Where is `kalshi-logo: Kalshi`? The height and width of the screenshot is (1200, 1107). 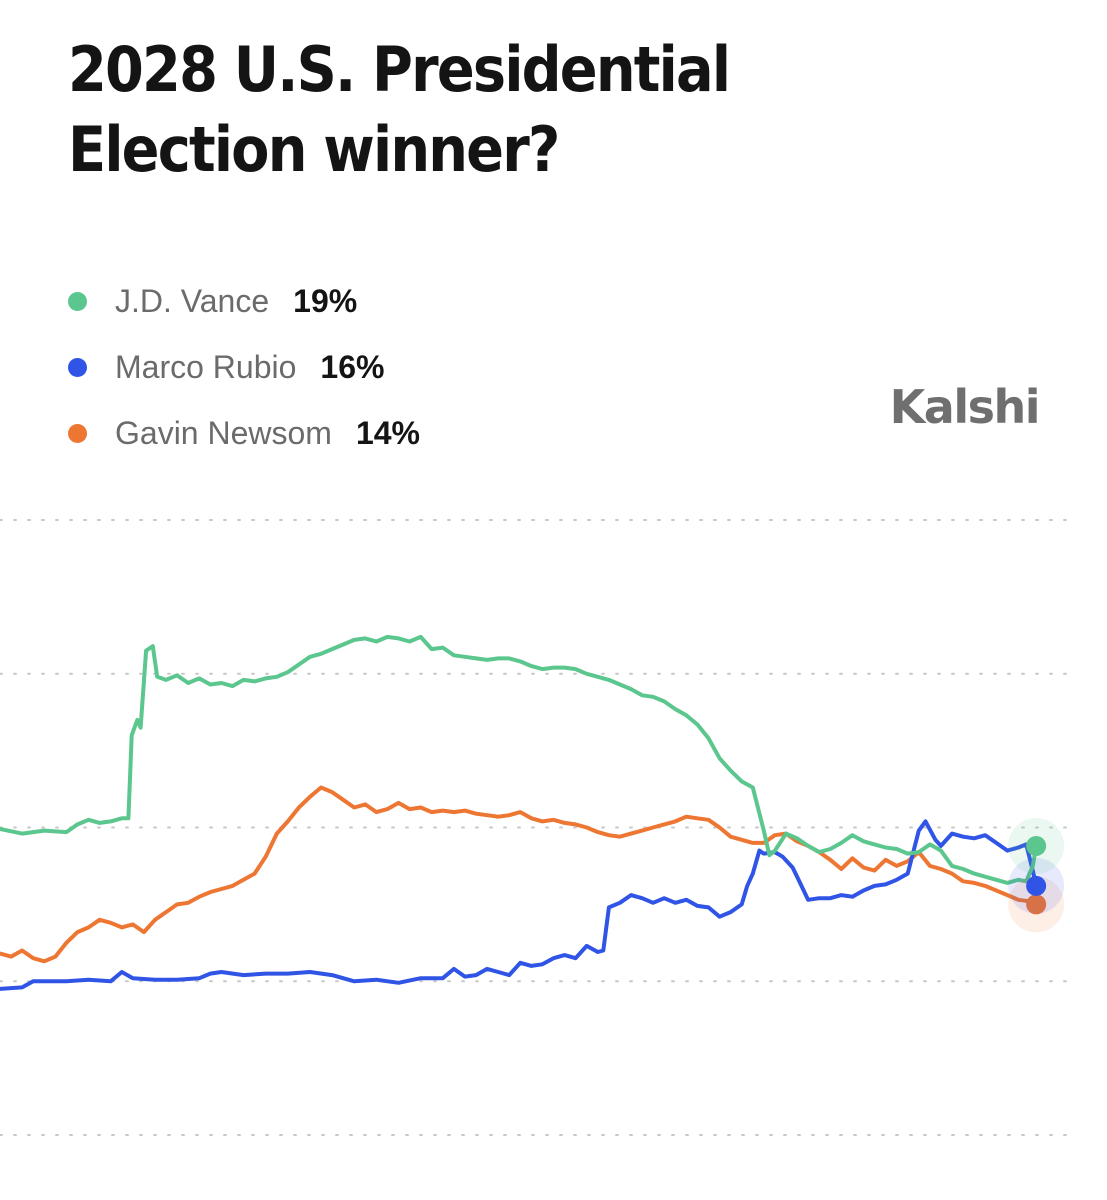
kalshi-logo: Kalshi is located at coordinates (965, 407).